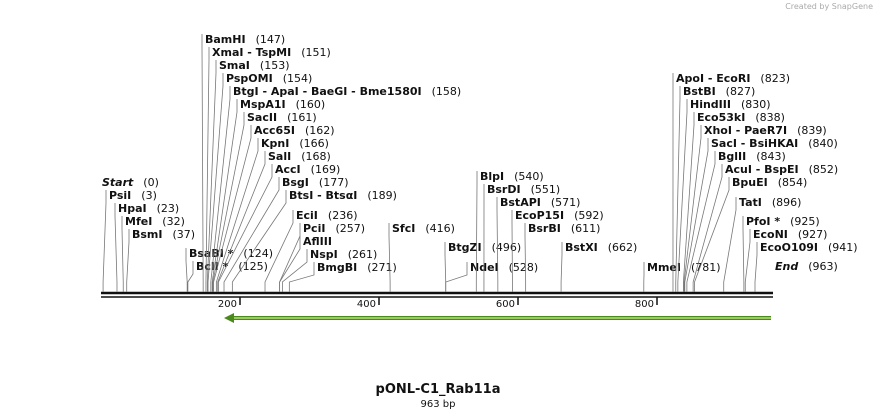 This screenshot has height=419, width=878. I want to click on enzyme-name: BsrDI, so click(504, 189).